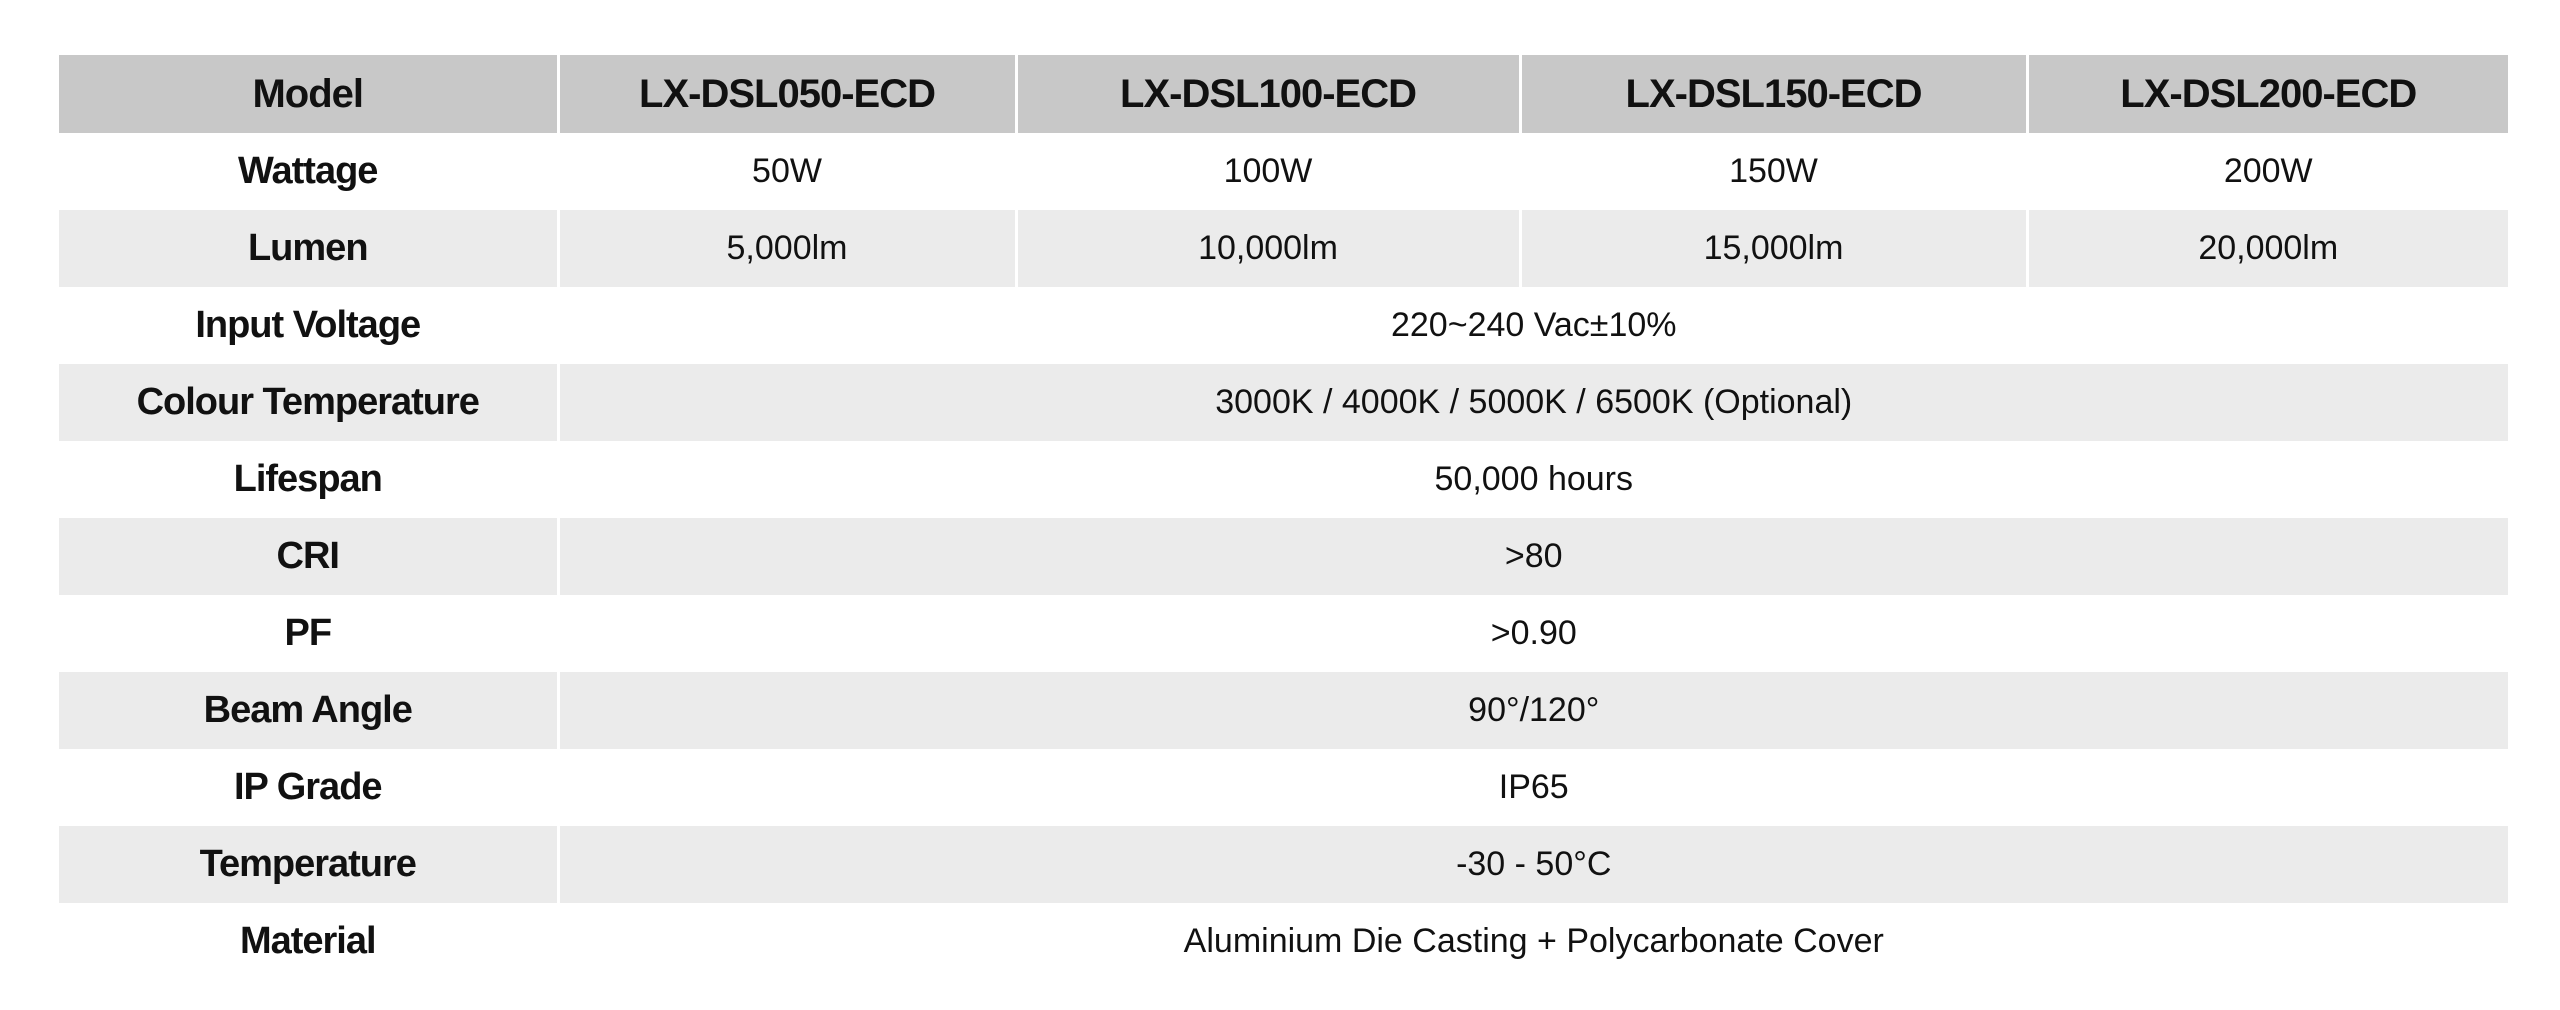 The image size is (2560, 1010). What do you see at coordinates (1532, 479) in the screenshot?
I see `cell: 50,000 hours` at bounding box center [1532, 479].